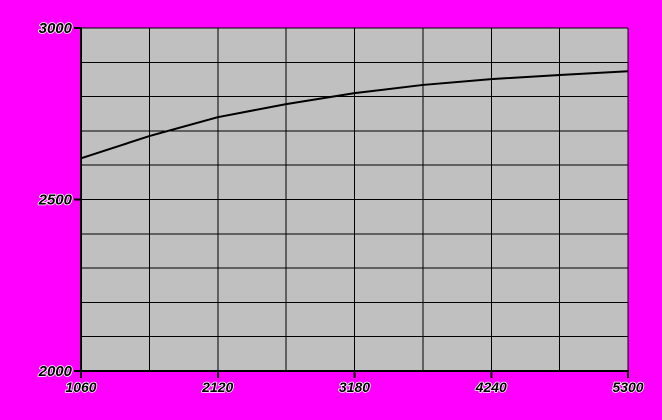 The height and width of the screenshot is (420, 662). Describe the element at coordinates (56, 28) in the screenshot. I see `y-tick-label: 3000` at that location.